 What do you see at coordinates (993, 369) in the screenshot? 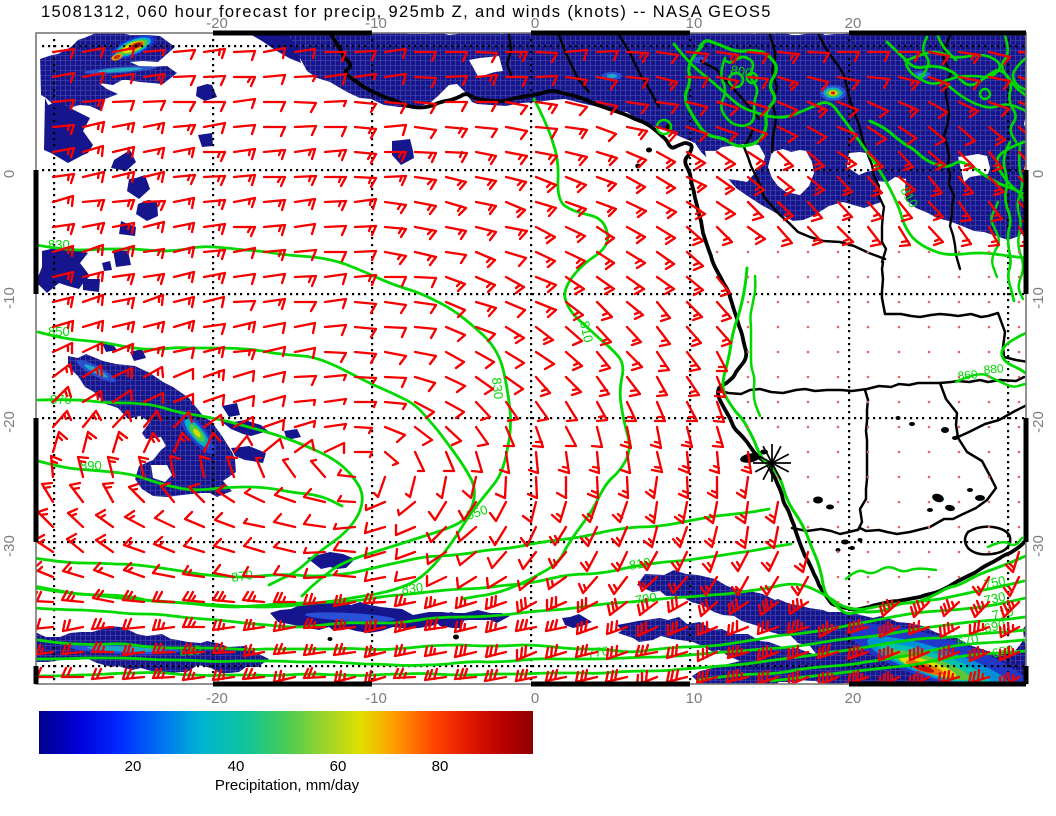
I see `svg-text: 880` at bounding box center [993, 369].